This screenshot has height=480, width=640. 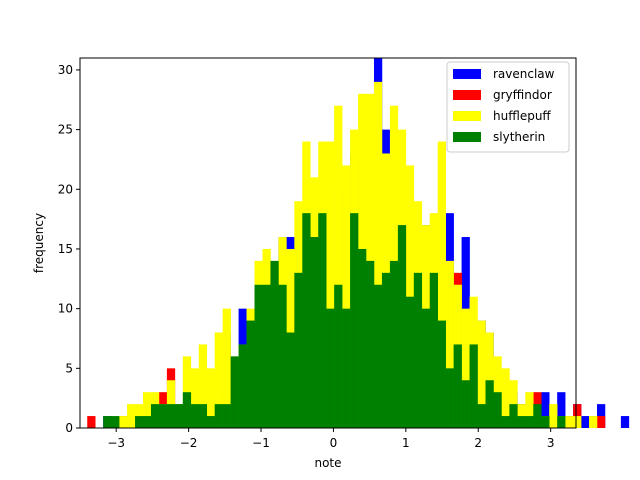 What do you see at coordinates (519, 137) in the screenshot?
I see `legend-label-slytherin: slytherin` at bounding box center [519, 137].